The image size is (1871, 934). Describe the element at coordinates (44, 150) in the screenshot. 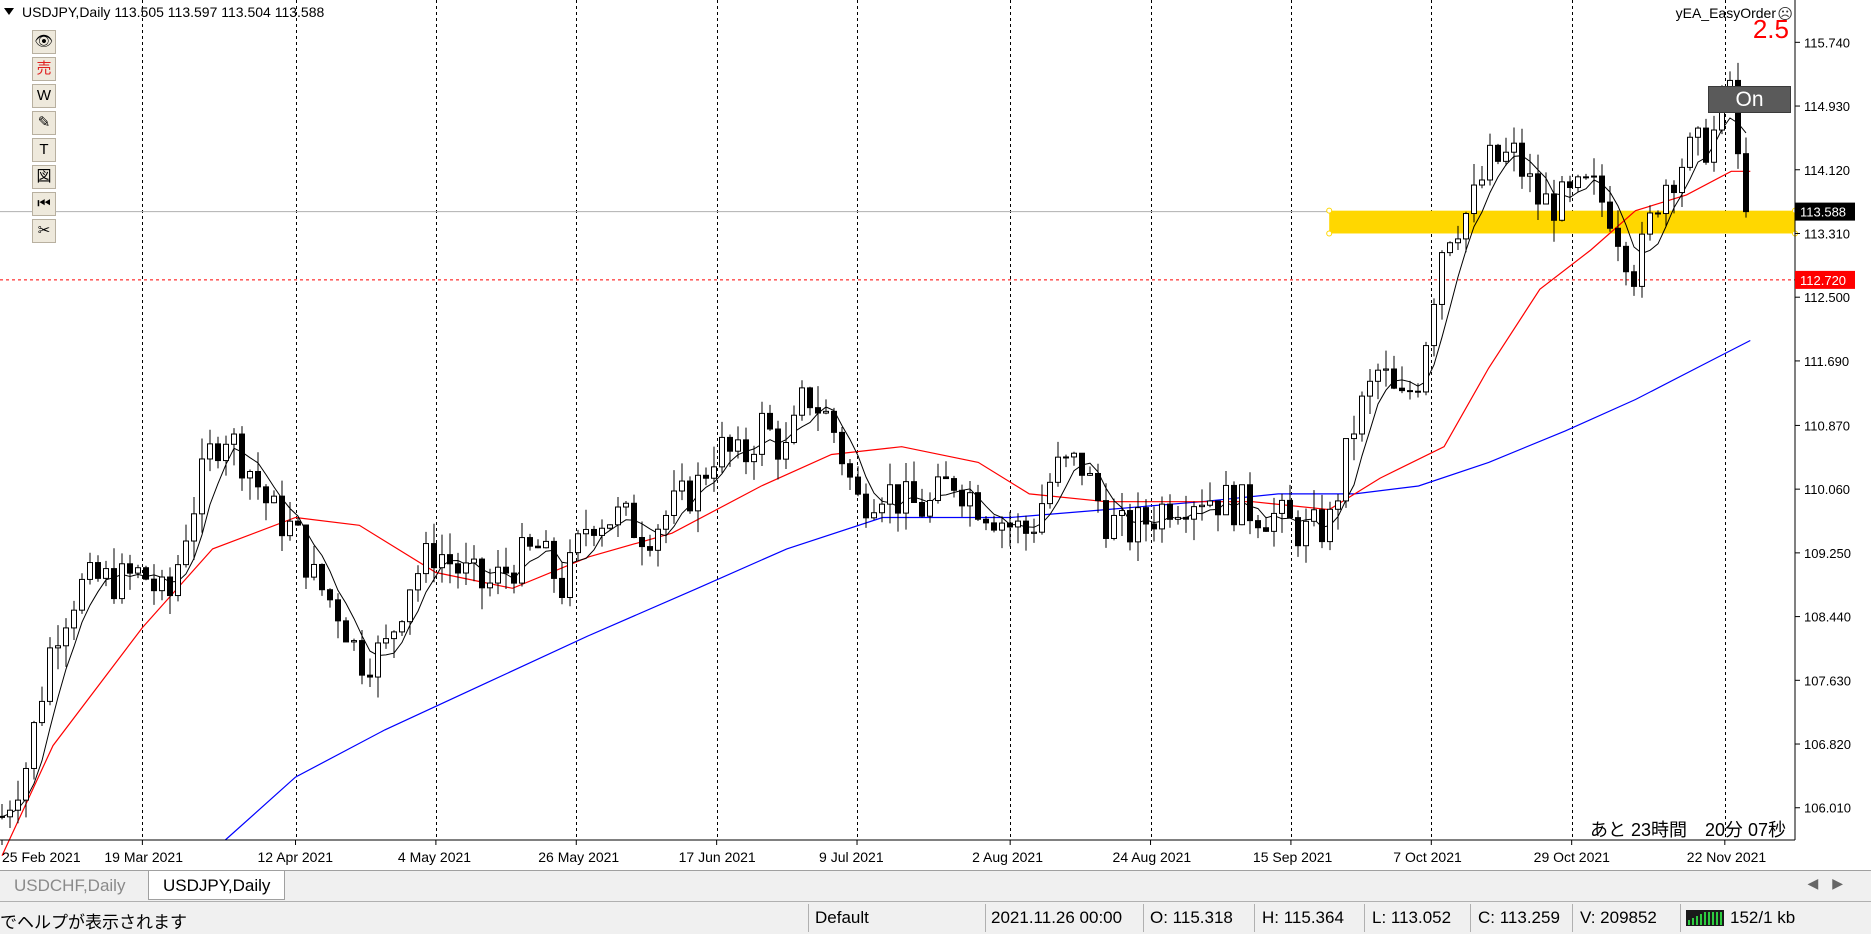

I see `text-icon: T` at that location.